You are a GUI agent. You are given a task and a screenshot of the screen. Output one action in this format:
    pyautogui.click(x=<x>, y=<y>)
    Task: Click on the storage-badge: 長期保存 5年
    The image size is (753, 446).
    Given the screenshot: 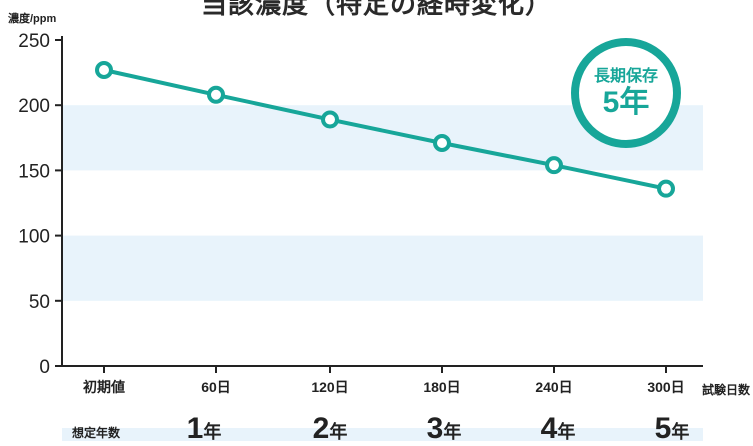 What is the action you would take?
    pyautogui.click(x=626, y=93)
    